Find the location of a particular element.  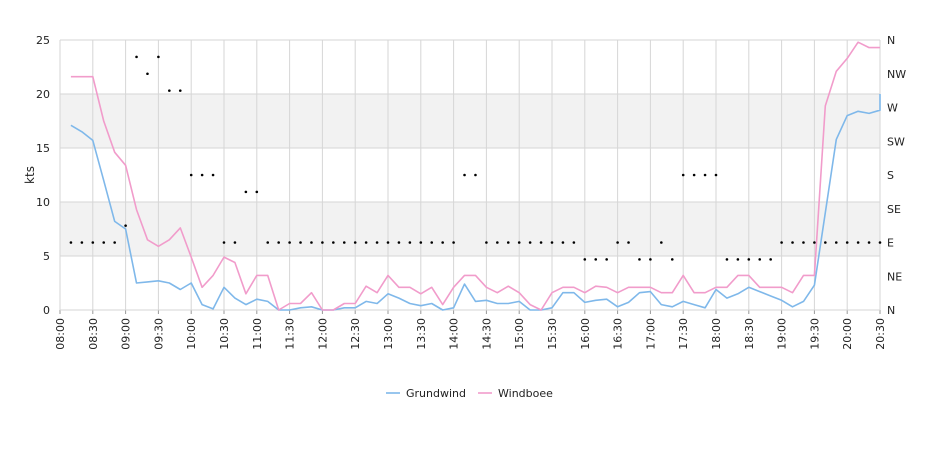

direction-tick-label: E is located at coordinates (890, 243).